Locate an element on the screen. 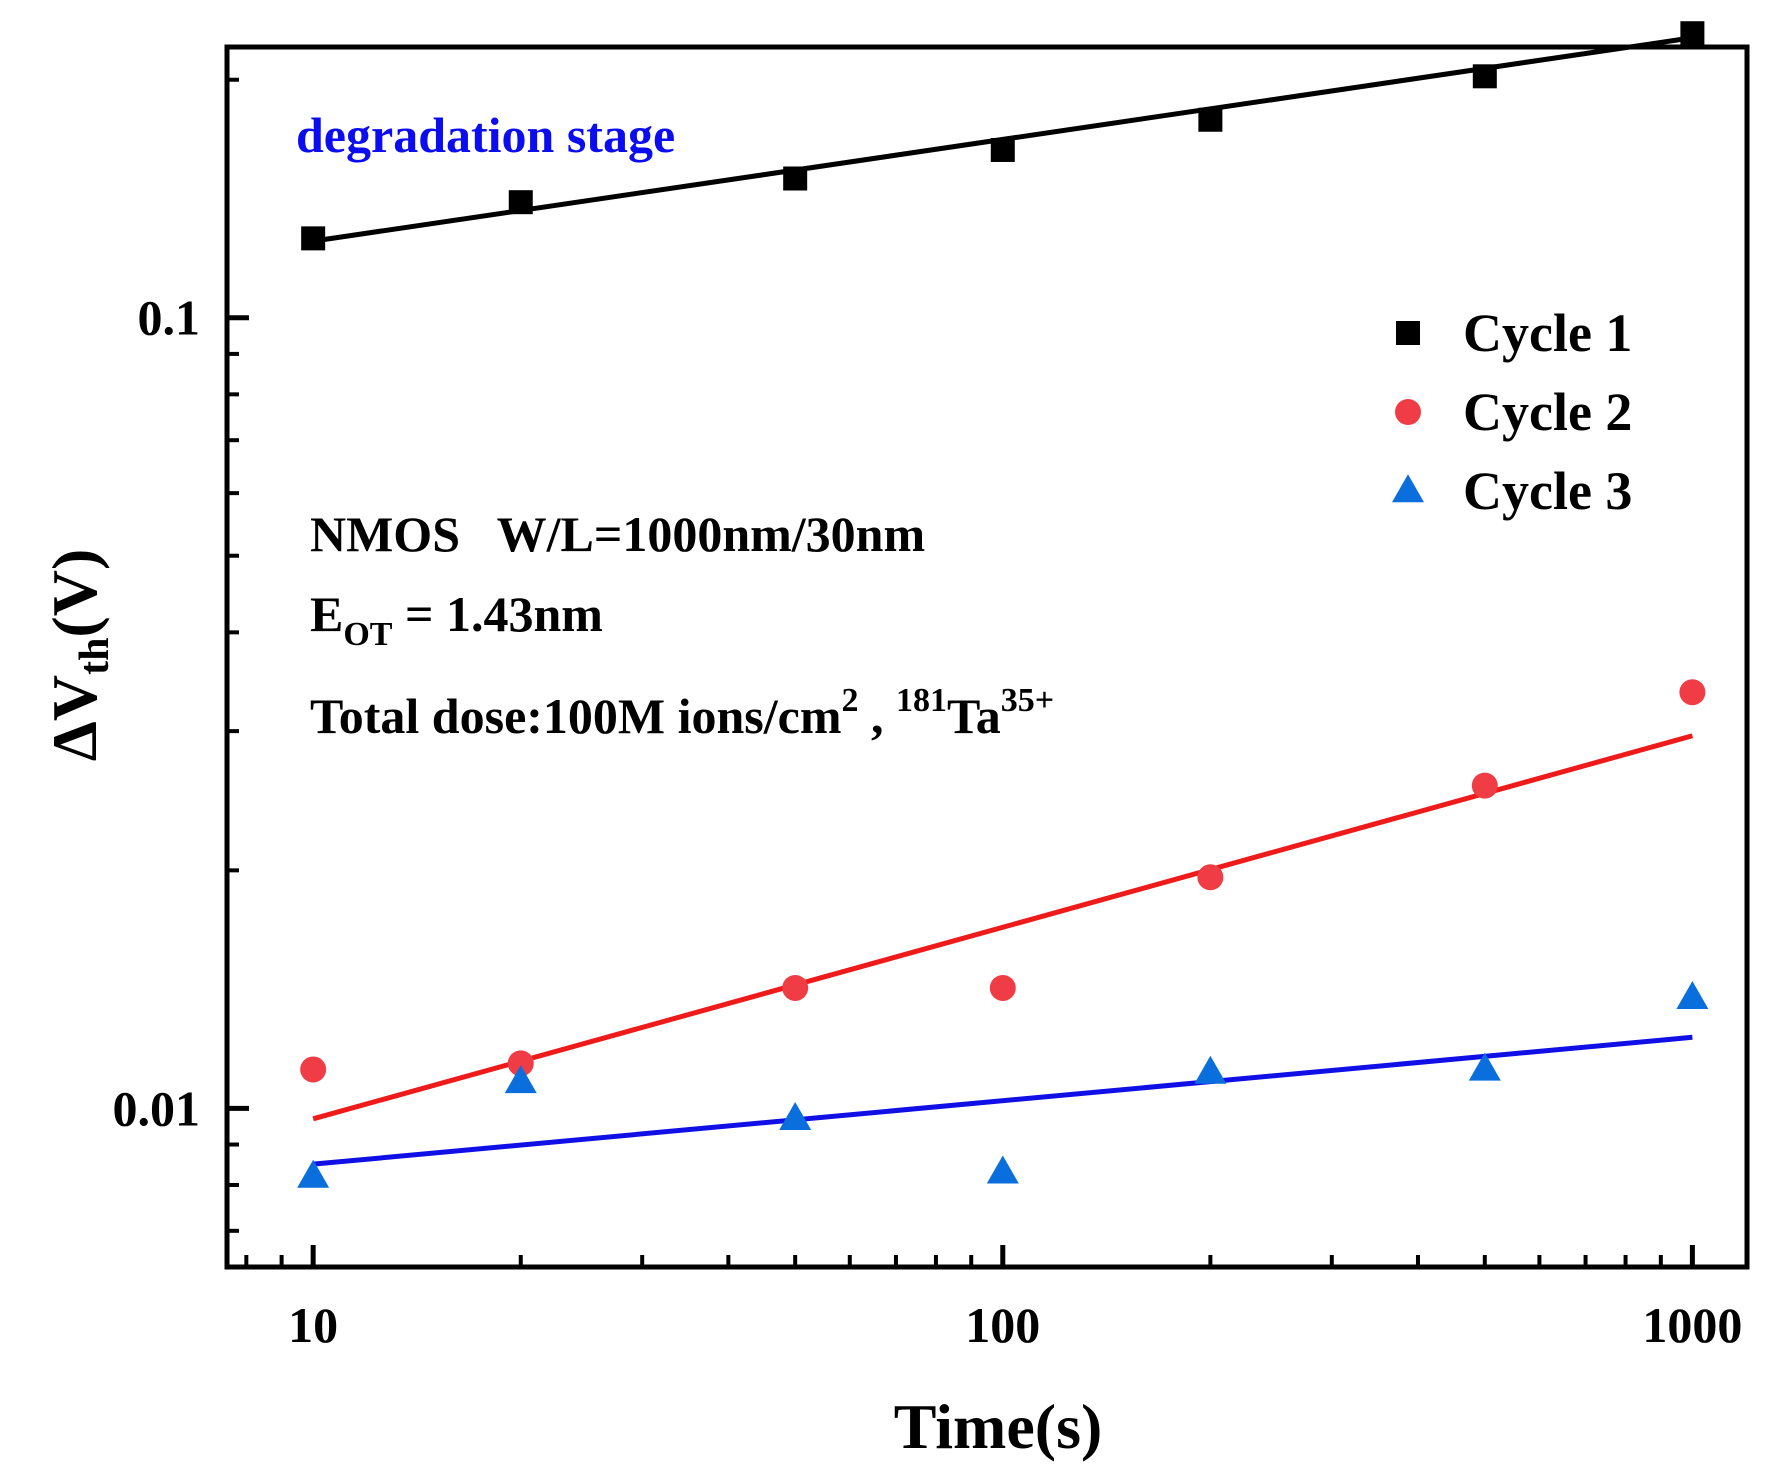 This screenshot has width=1779, height=1484. dose-mid: , is located at coordinates (878, 716).